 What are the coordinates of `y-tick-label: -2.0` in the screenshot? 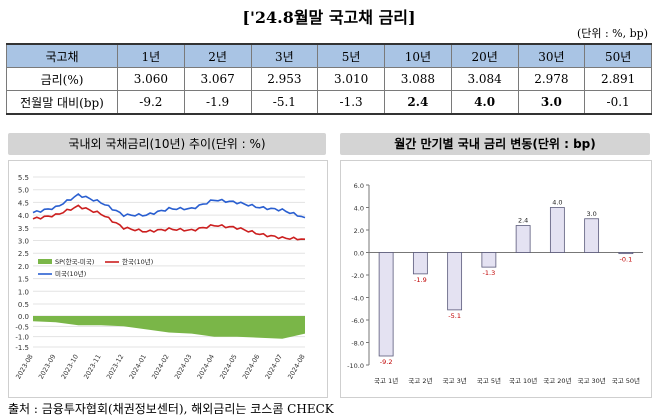 It's located at (357, 276).